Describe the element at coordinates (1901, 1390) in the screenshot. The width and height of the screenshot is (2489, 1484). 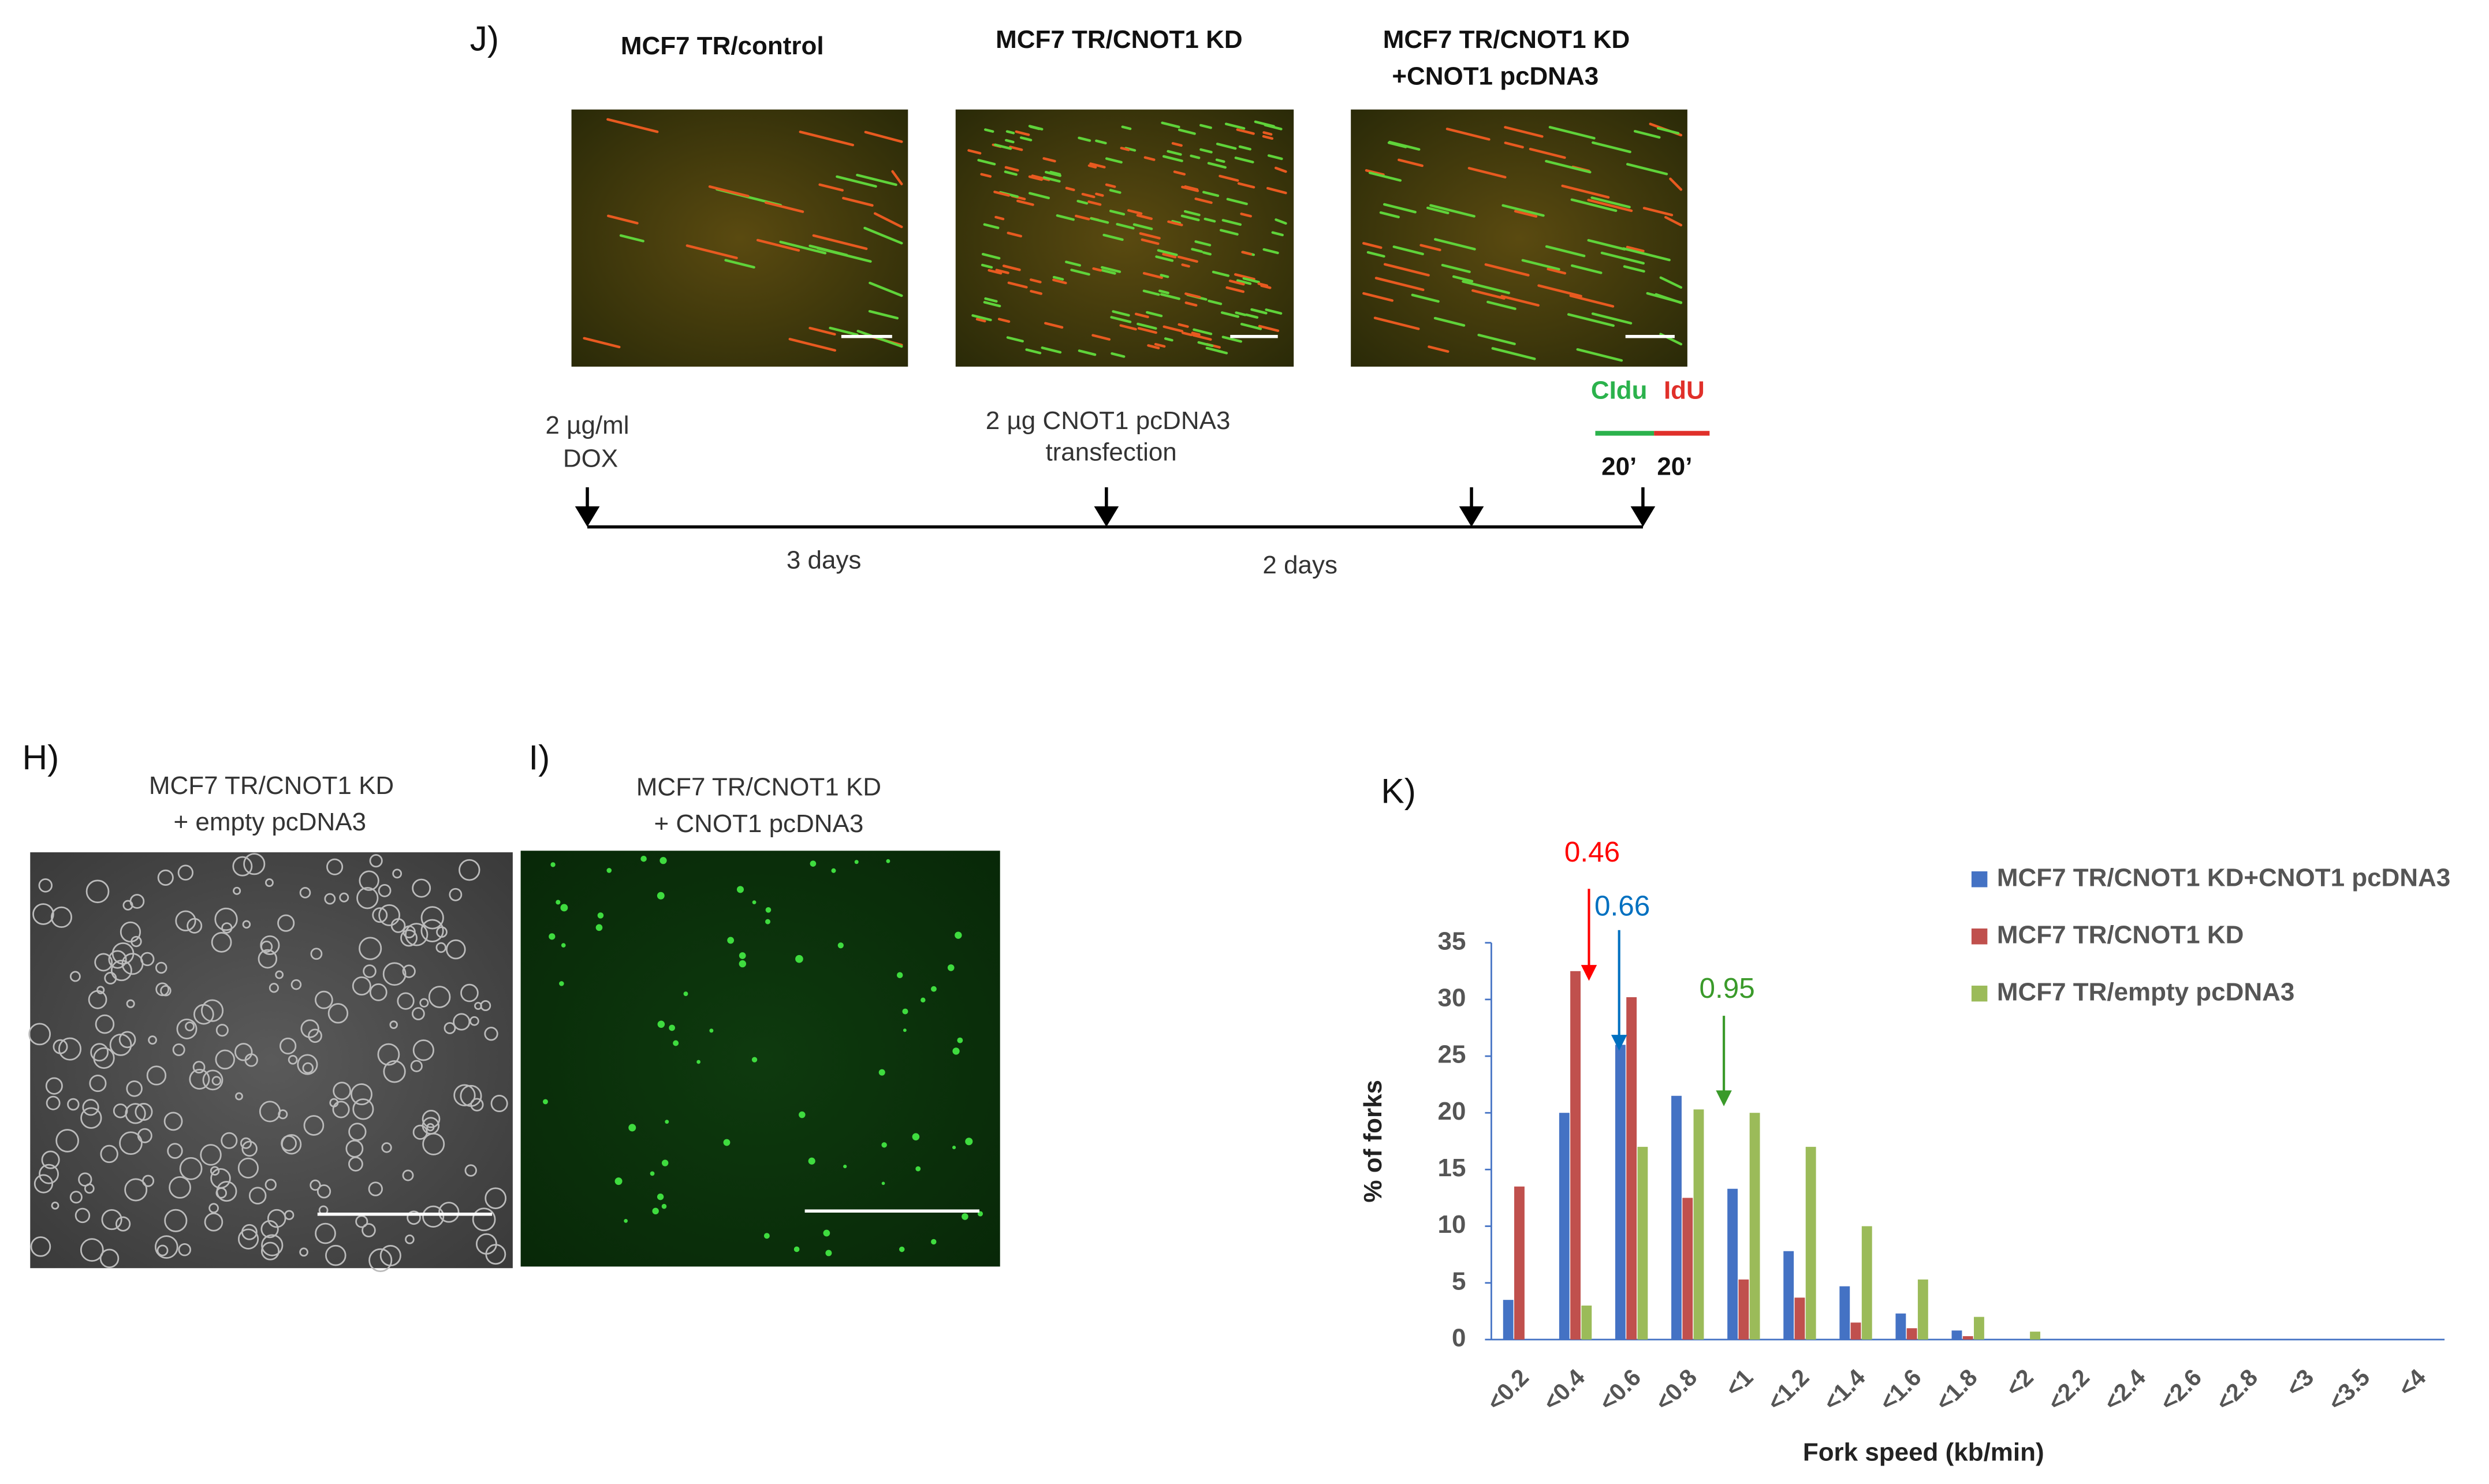
I see `x-tick-label: <1.6` at that location.